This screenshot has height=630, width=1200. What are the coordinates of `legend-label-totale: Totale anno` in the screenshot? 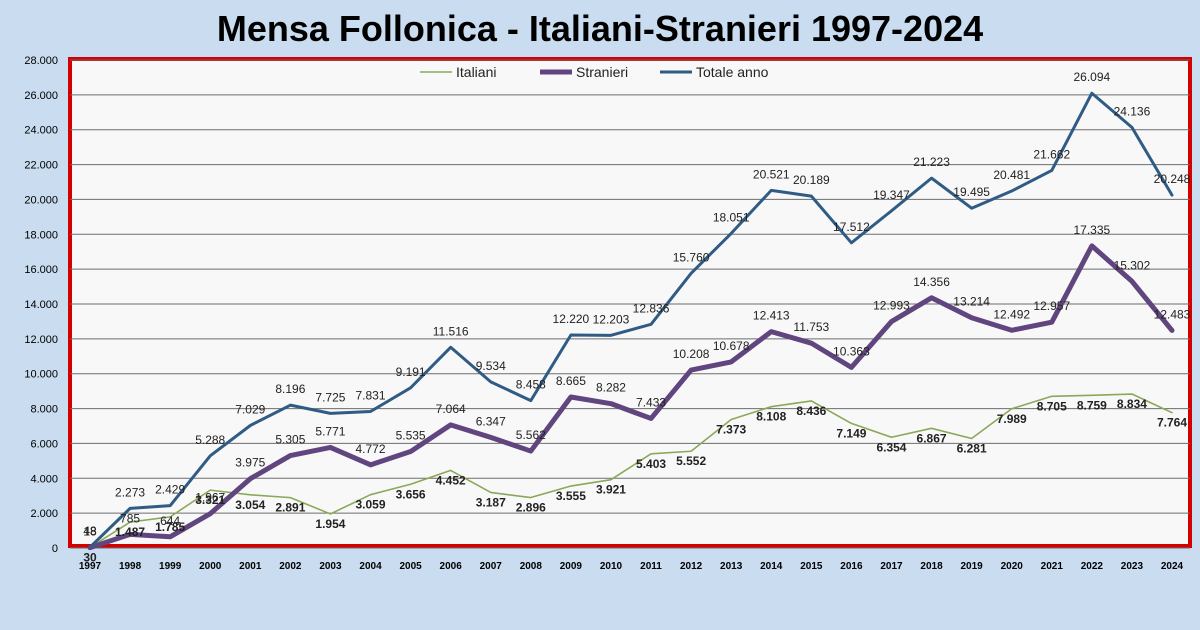 It's located at (732, 72).